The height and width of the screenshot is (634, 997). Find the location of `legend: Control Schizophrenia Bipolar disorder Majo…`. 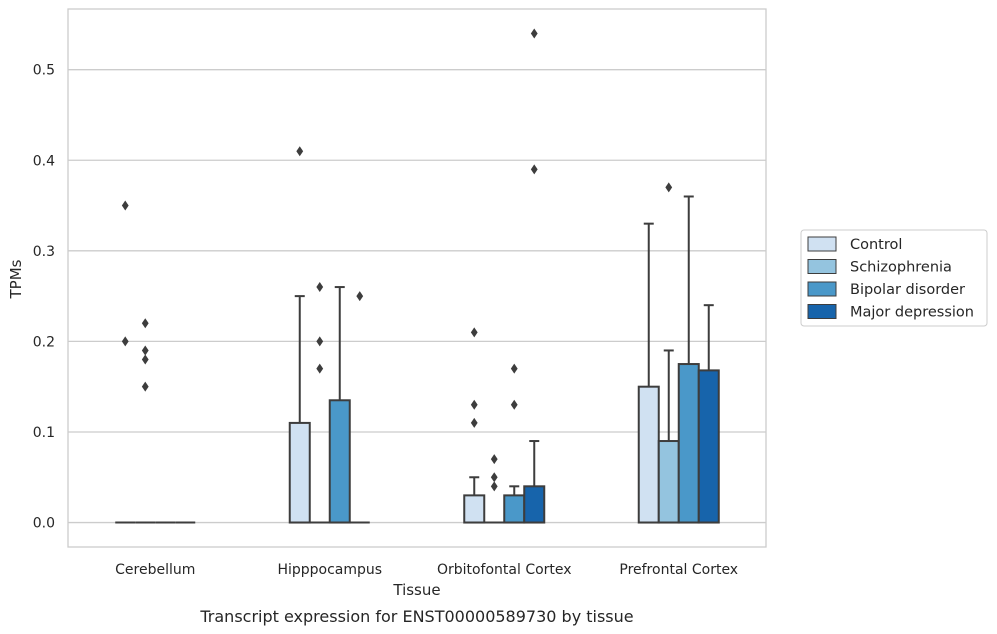

legend: Control Schizophrenia Bipolar disorder Majo… is located at coordinates (894, 278).